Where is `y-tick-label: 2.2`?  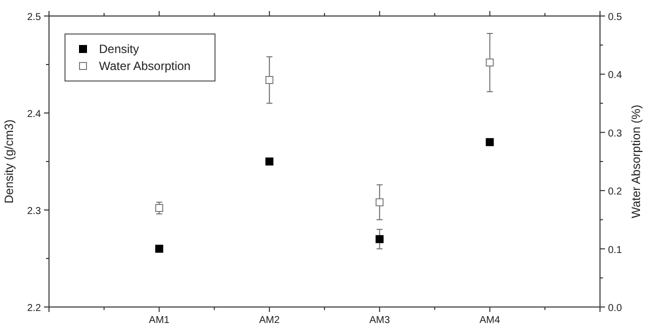 y-tick-label: 2.2 is located at coordinates (34, 308).